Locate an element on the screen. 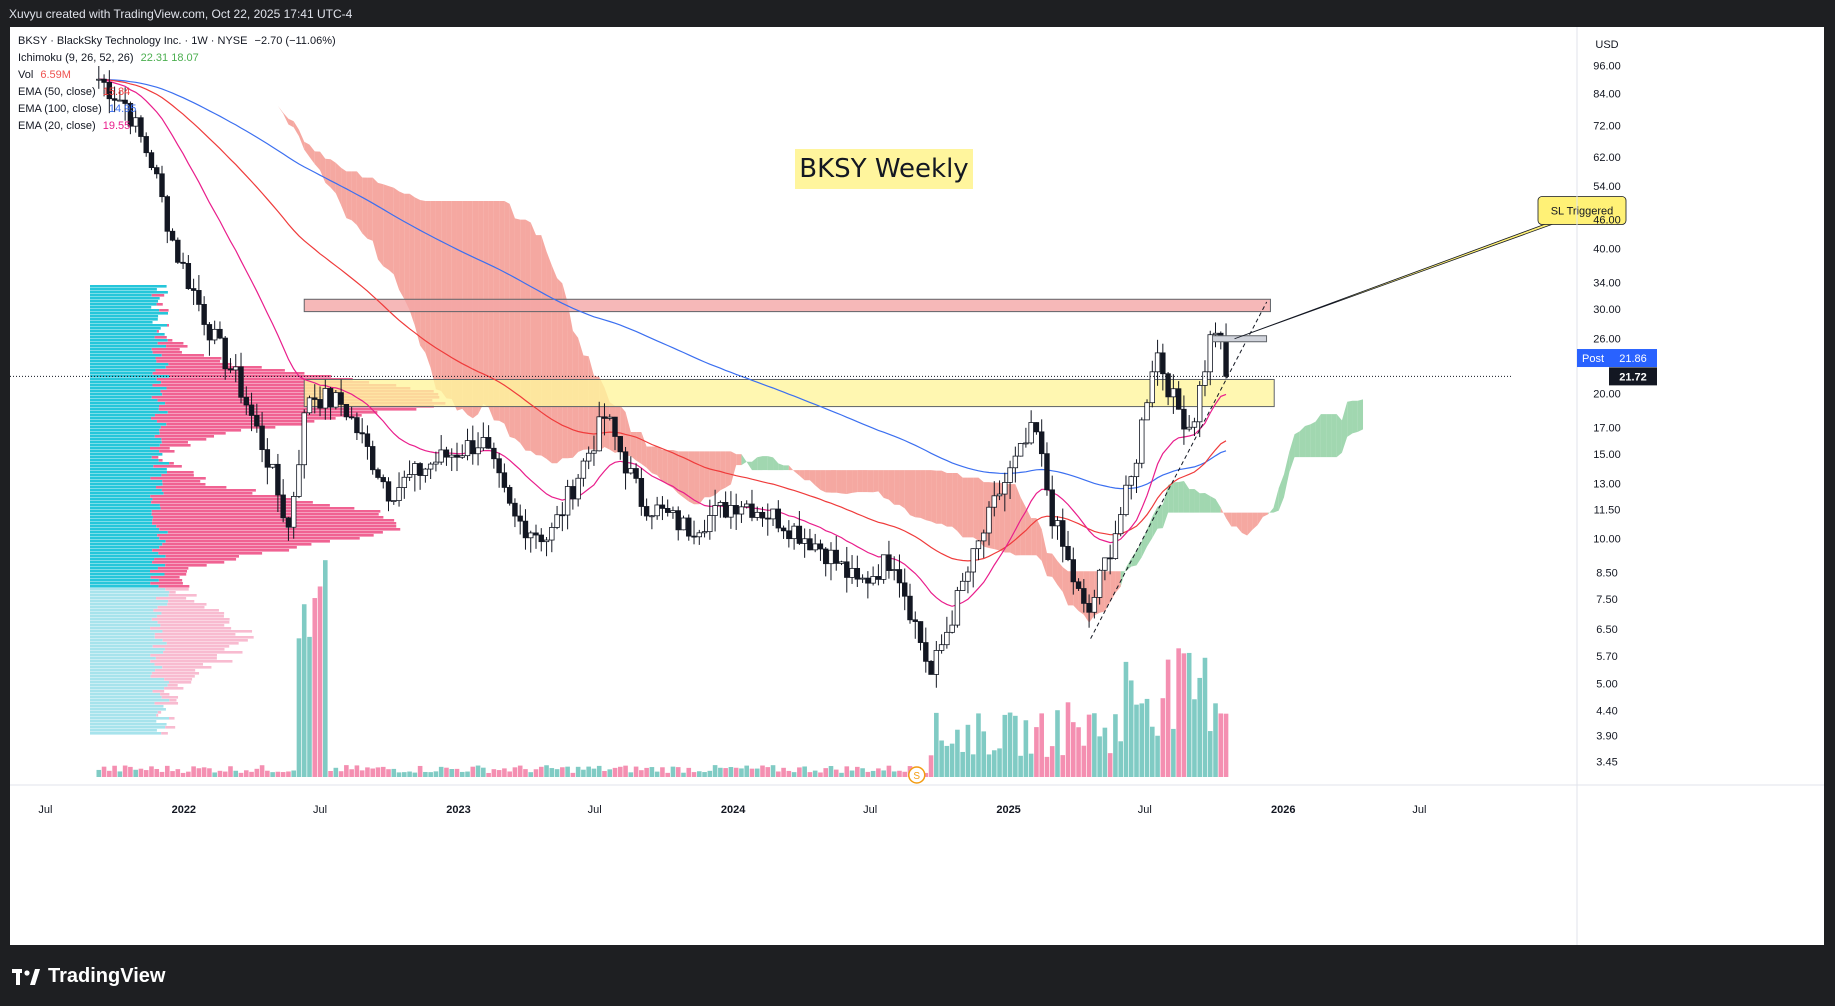  tradingview-logo: TradingView is located at coordinates (88, 976).